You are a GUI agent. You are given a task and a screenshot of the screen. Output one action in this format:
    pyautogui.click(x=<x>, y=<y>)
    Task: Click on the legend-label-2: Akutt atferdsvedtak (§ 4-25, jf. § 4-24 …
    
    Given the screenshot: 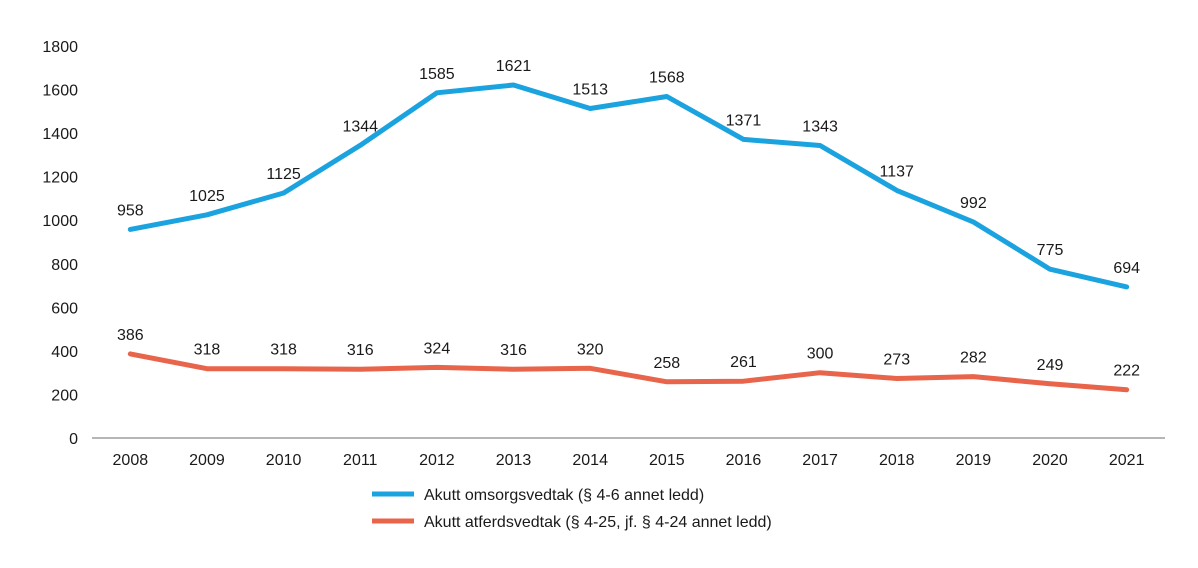 What is the action you would take?
    pyautogui.click(x=598, y=522)
    